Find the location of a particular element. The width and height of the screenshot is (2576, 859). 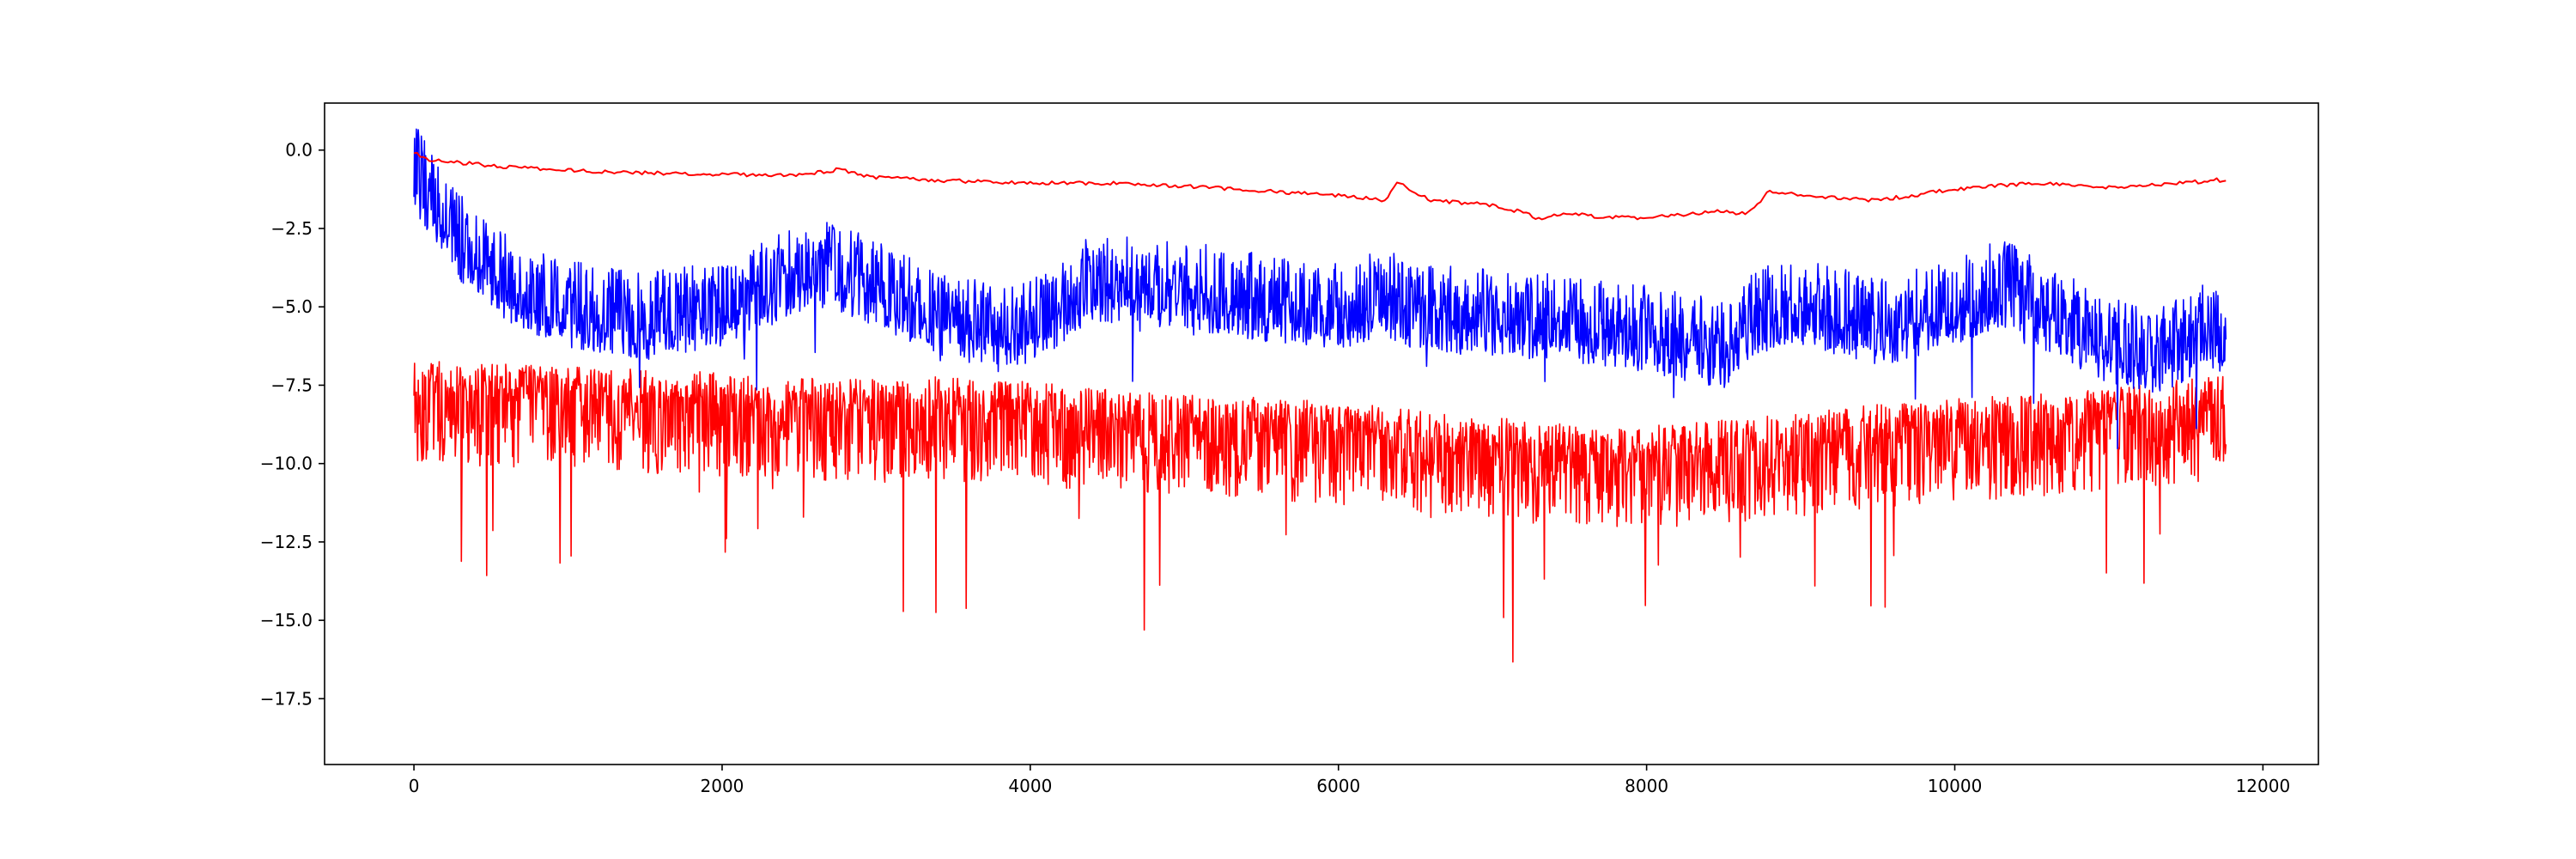

y-tick-label: −5.0 is located at coordinates (291, 306).